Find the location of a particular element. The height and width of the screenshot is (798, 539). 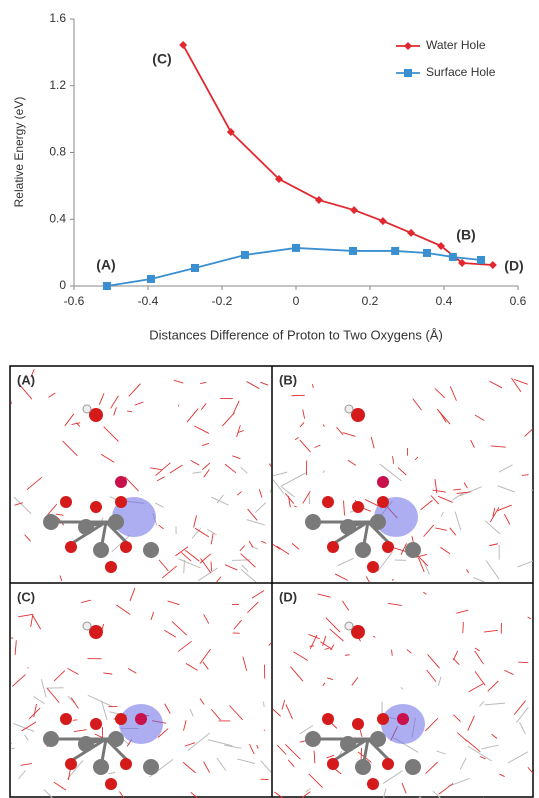

annotation: (B) is located at coordinates (465, 235).